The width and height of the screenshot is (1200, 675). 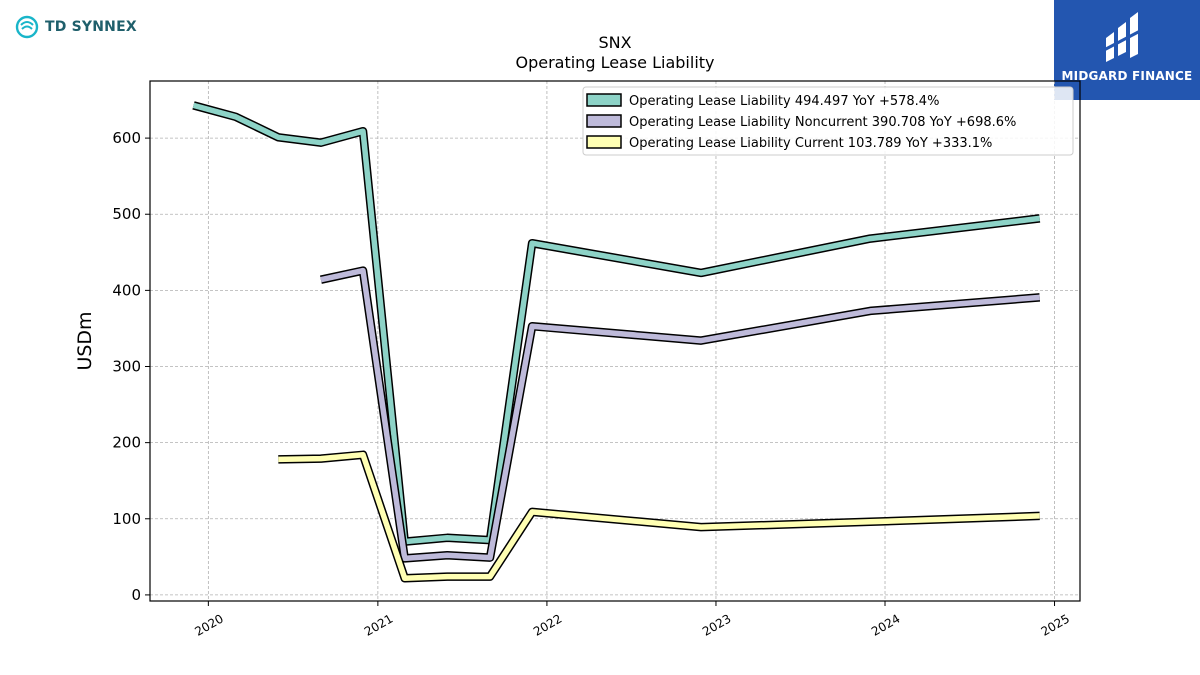 What do you see at coordinates (126, 138) in the screenshot?
I see `y-tick-label: 600` at bounding box center [126, 138].